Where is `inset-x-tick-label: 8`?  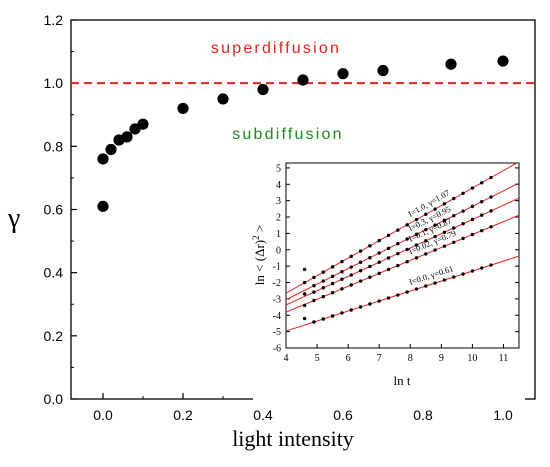 inset-x-tick-label: 8 is located at coordinates (410, 358).